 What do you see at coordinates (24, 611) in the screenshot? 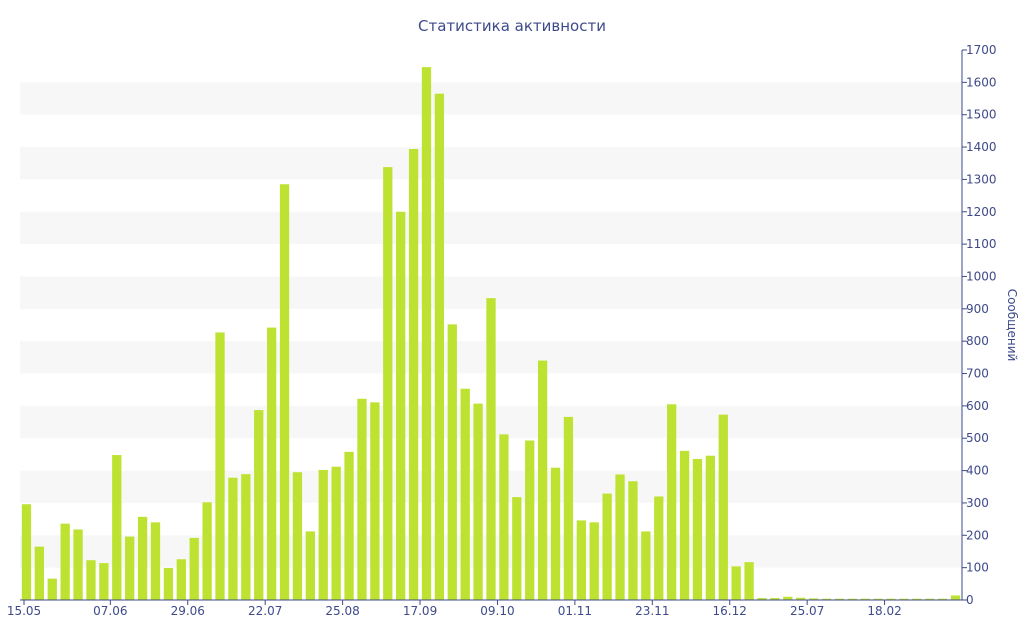
I see `x-tick-label: 15.05` at bounding box center [24, 611].